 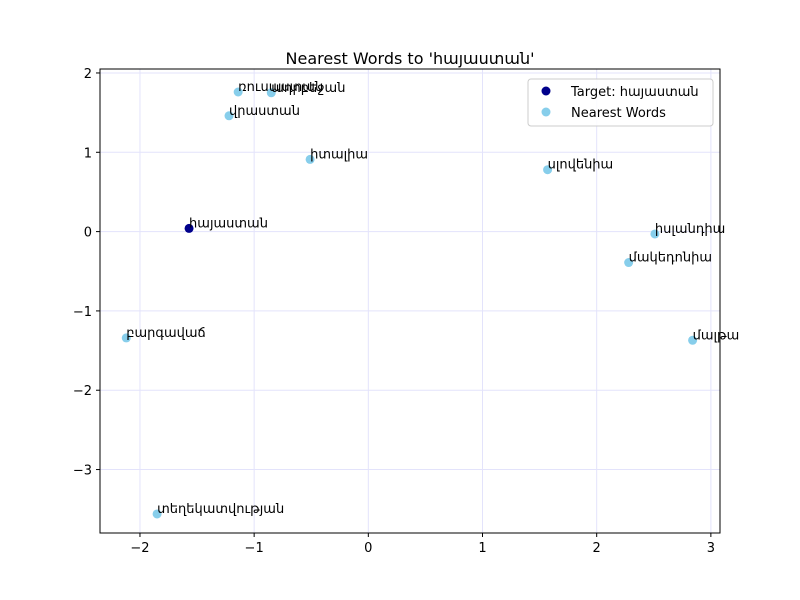 What do you see at coordinates (711, 548) in the screenshot?
I see `x-tick-label: 3` at bounding box center [711, 548].